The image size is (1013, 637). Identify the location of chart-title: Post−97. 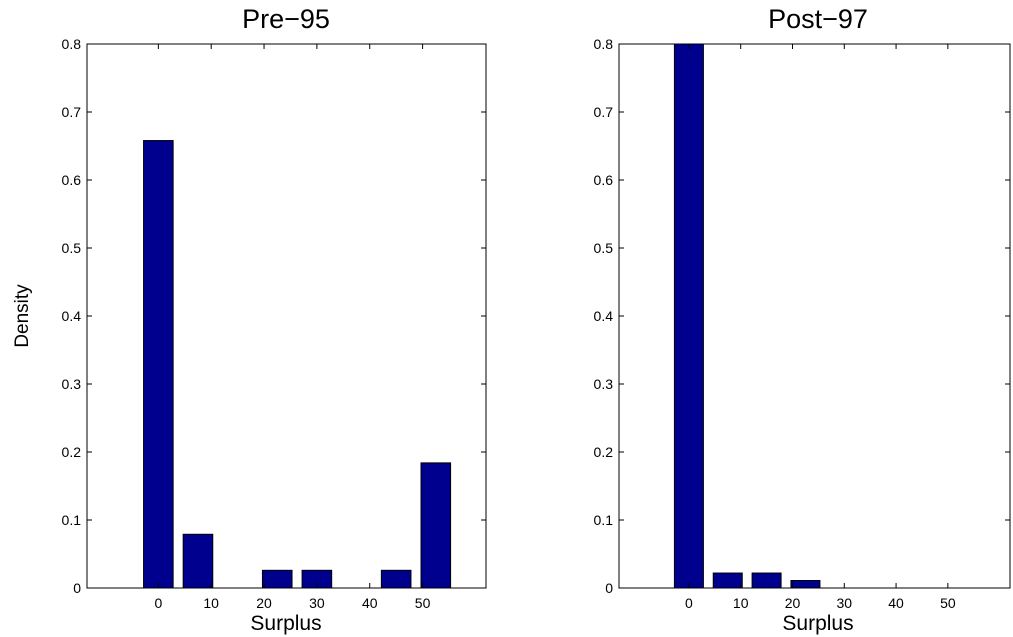
(818, 19).